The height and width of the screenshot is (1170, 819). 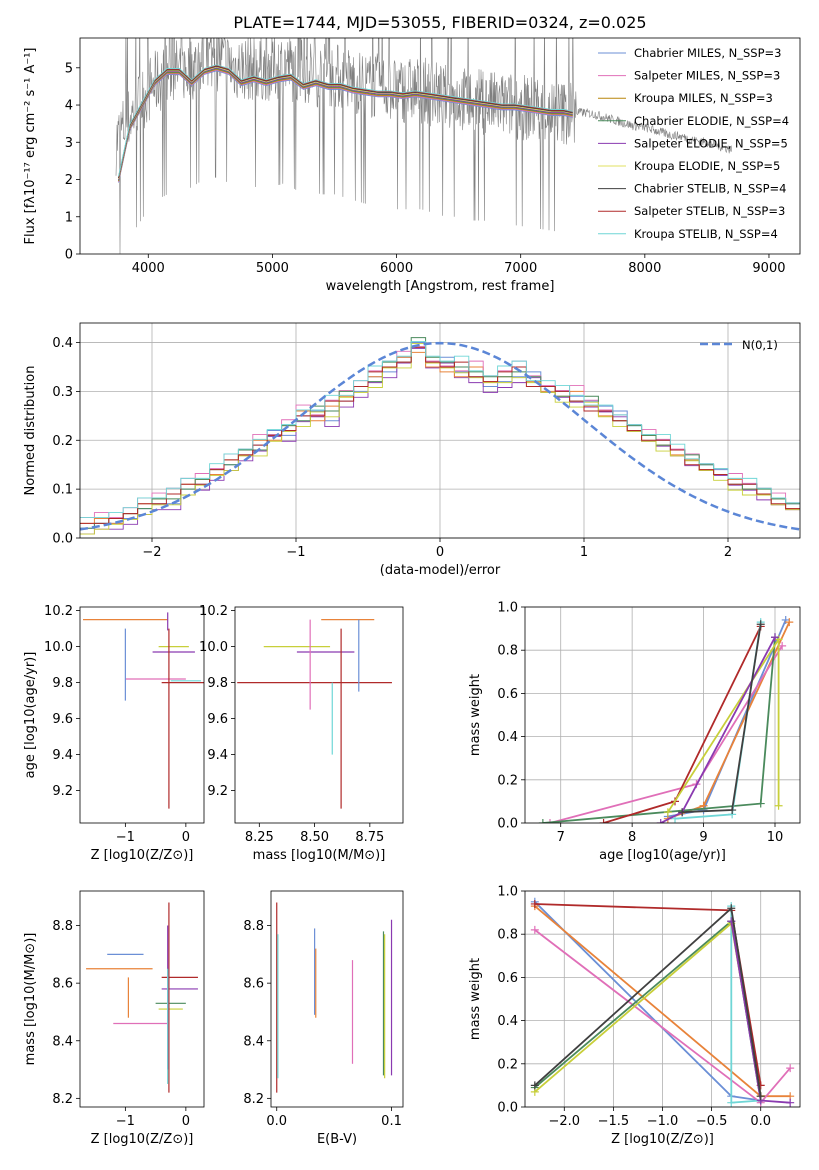 What do you see at coordinates (314, 837) in the screenshot?
I see `x-tick-label: 8.50` at bounding box center [314, 837].